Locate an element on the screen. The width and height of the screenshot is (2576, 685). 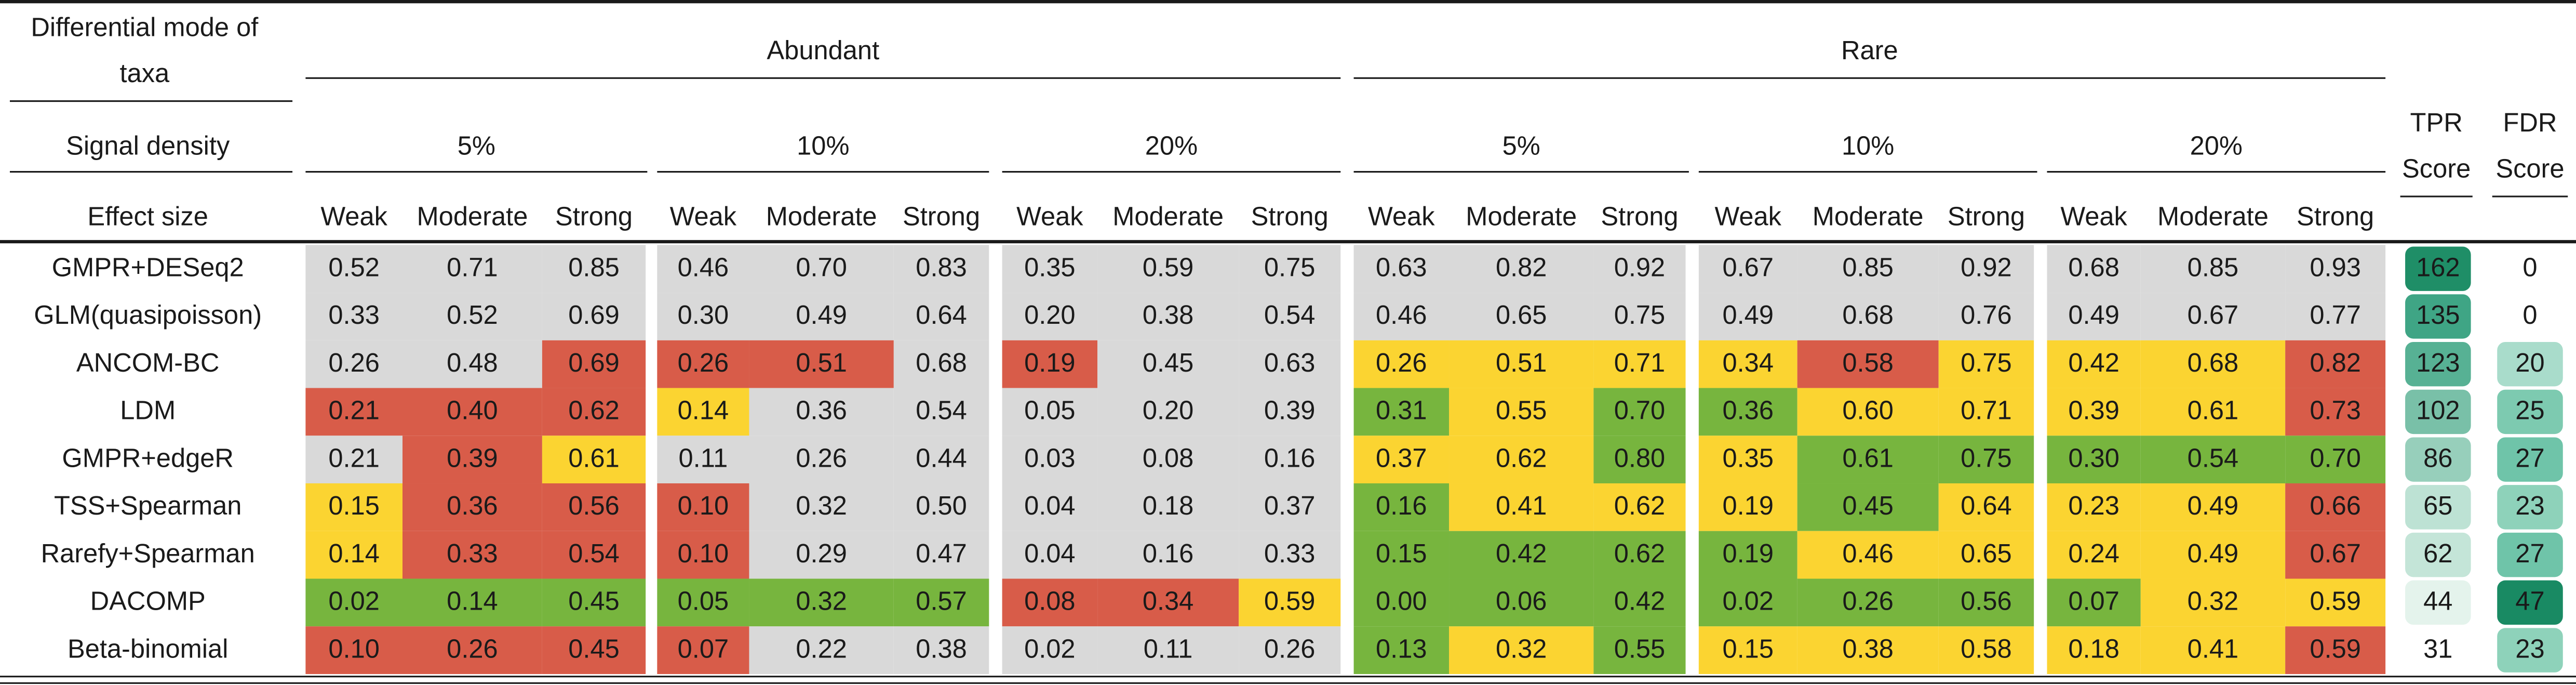
table-cell: 0.11 is located at coordinates (1168, 650).